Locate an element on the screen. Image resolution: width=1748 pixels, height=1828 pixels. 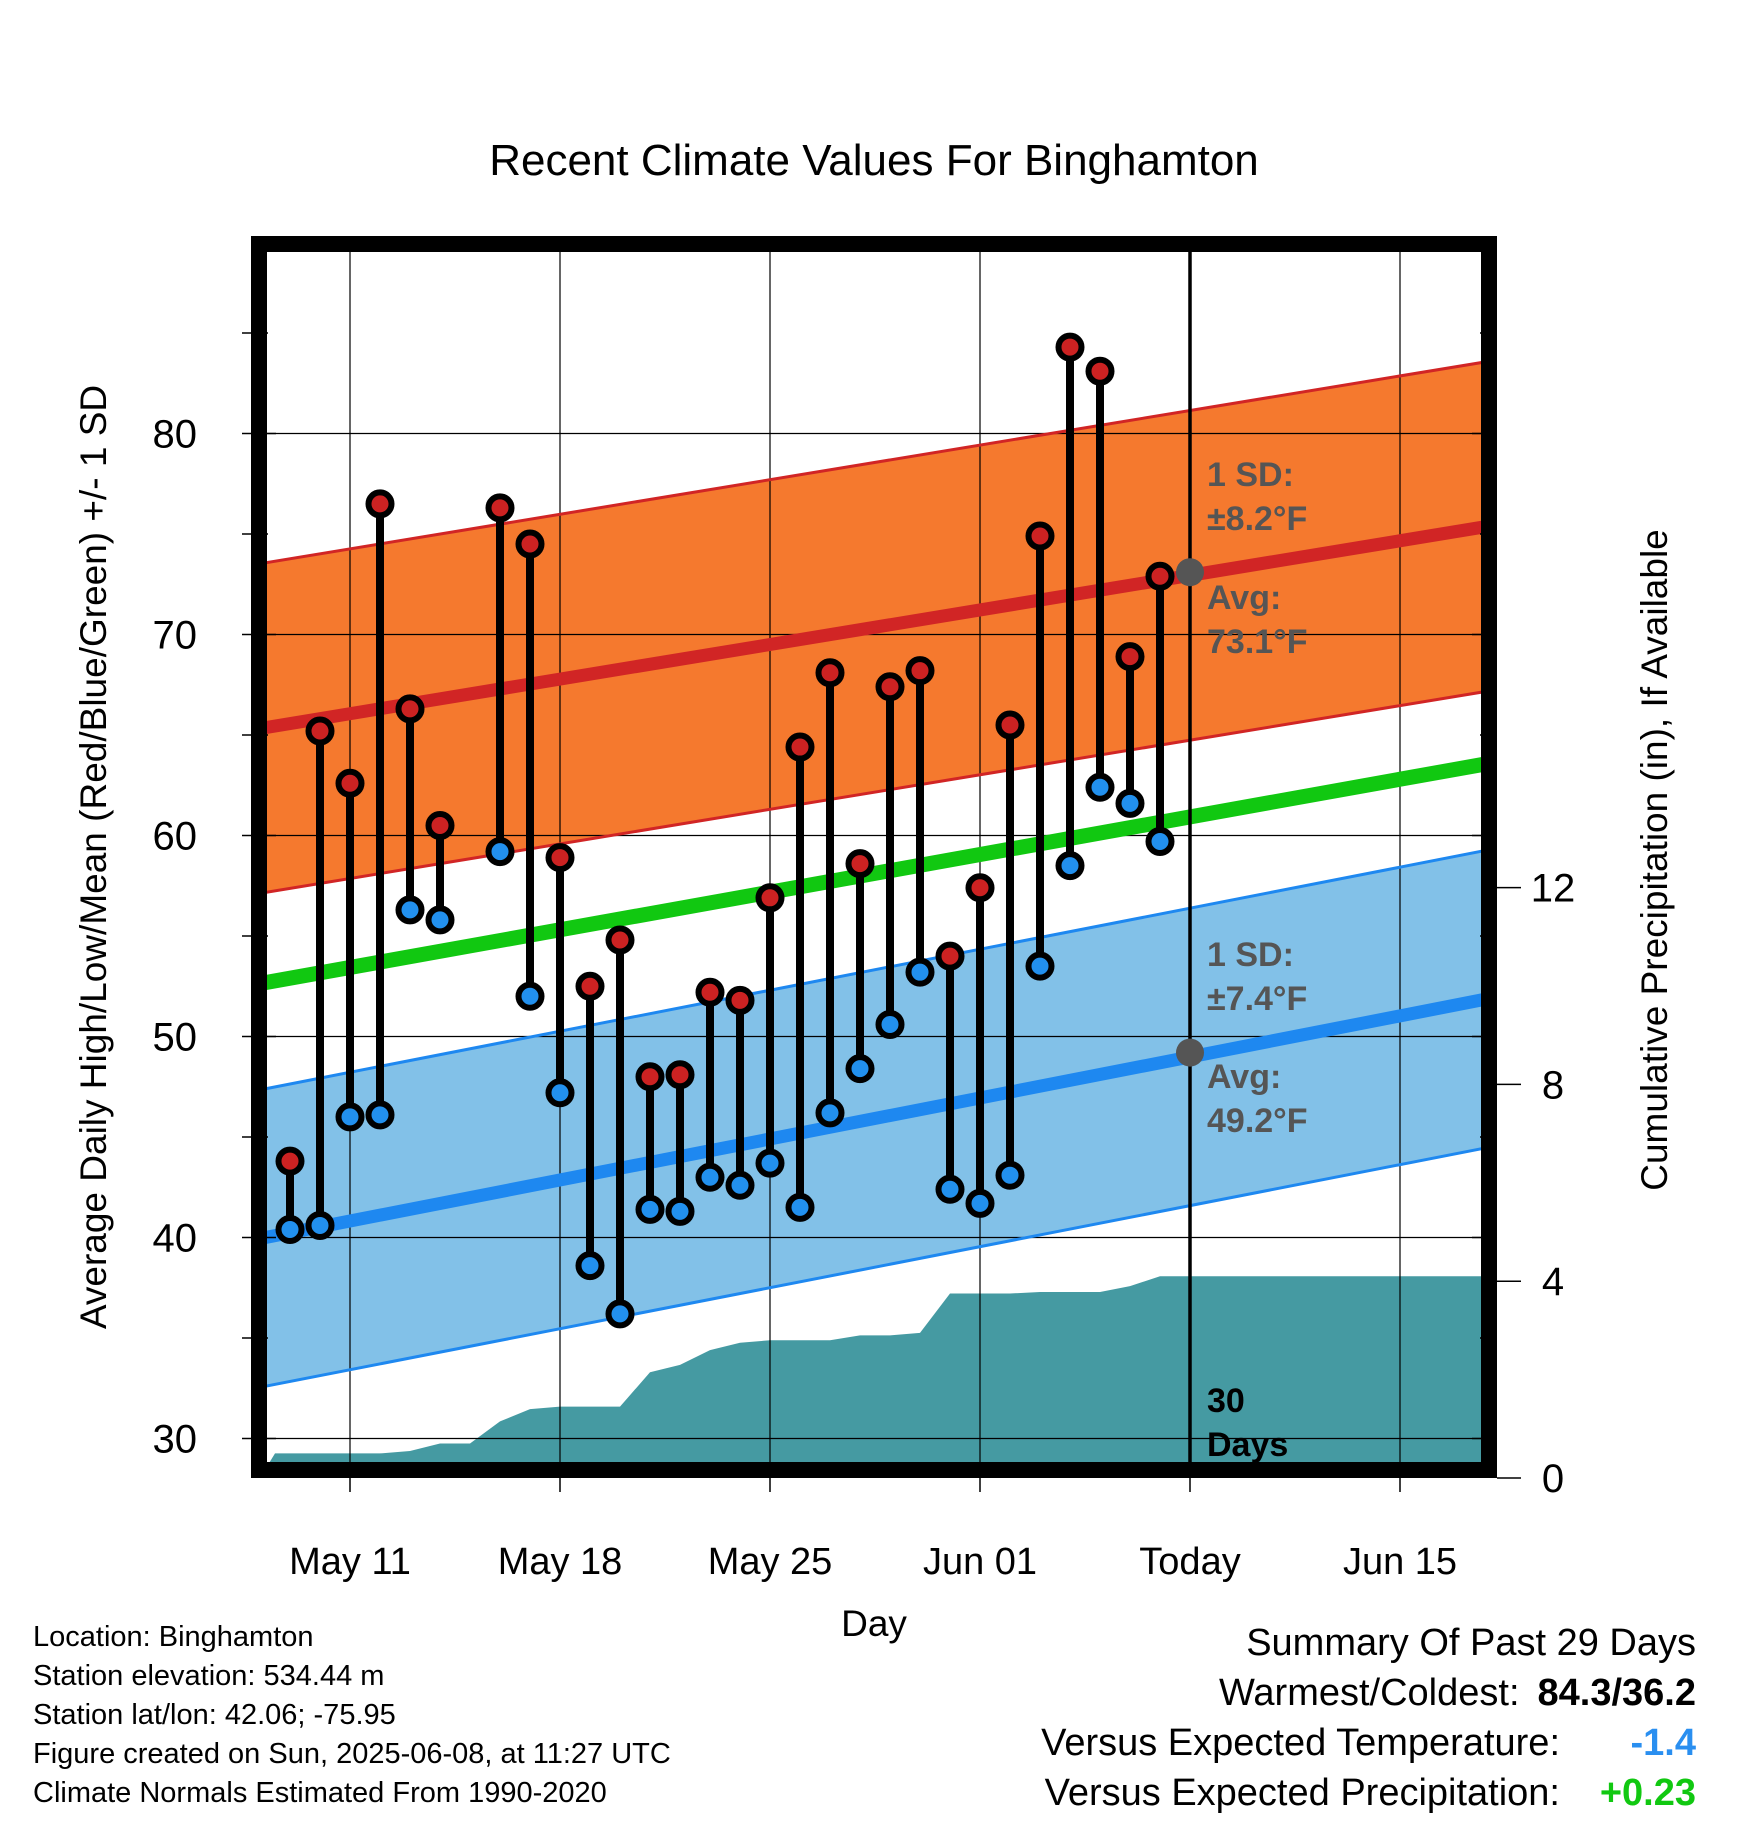
x-tick-label: May 11 is located at coordinates (350, 1562).